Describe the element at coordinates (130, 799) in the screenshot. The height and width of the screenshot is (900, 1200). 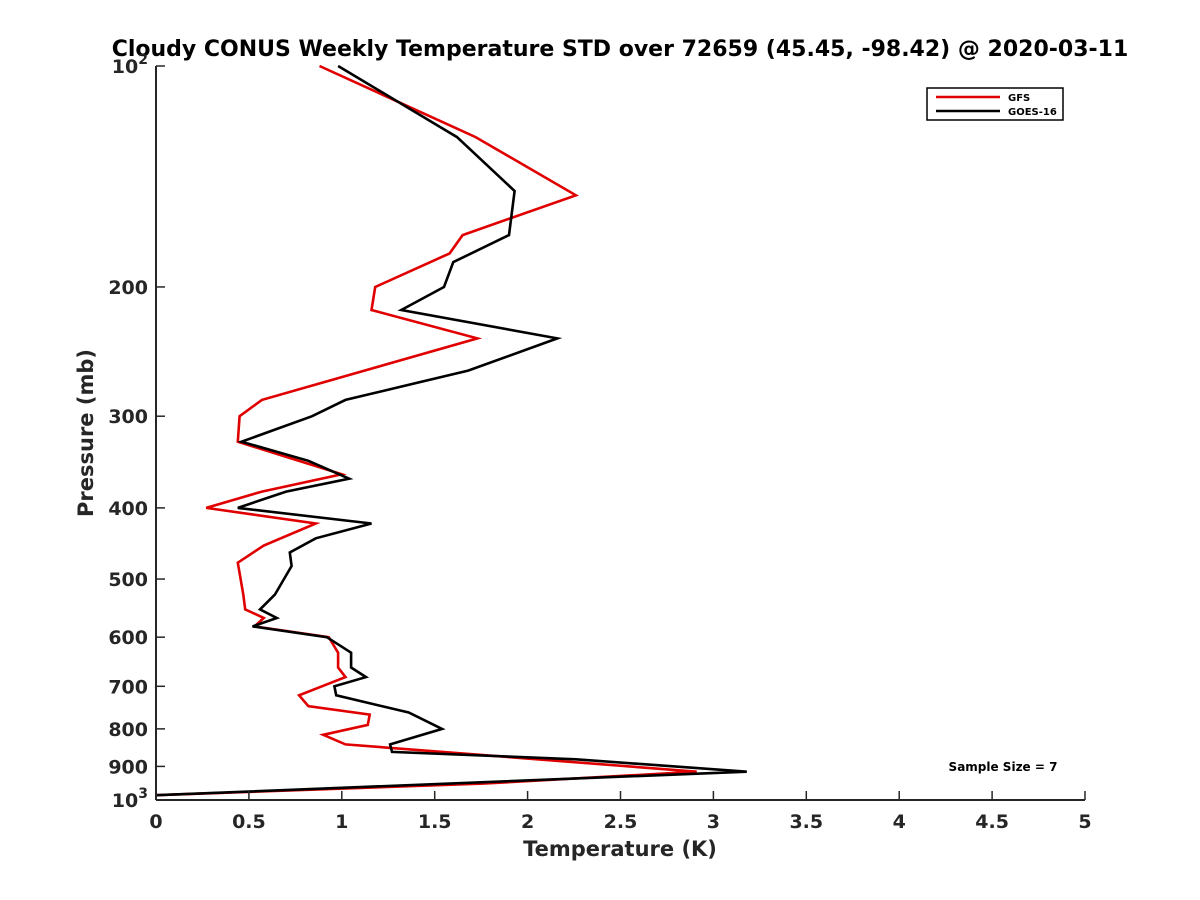
I see `y-tick-label: 10³` at that location.